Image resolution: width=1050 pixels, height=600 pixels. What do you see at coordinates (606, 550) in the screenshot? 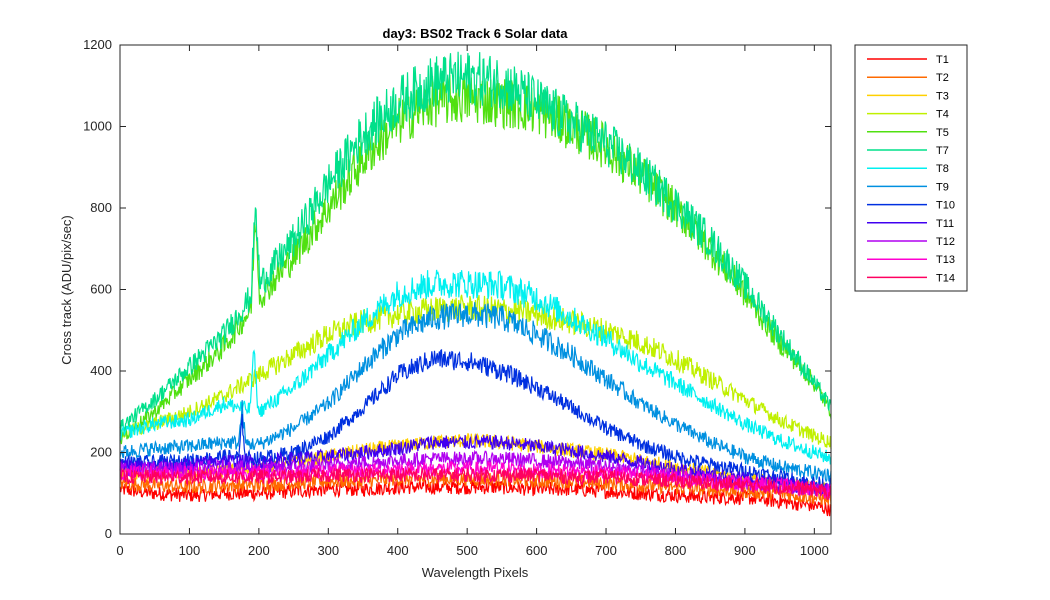
I see `x-tick-label: 700` at bounding box center [606, 550].